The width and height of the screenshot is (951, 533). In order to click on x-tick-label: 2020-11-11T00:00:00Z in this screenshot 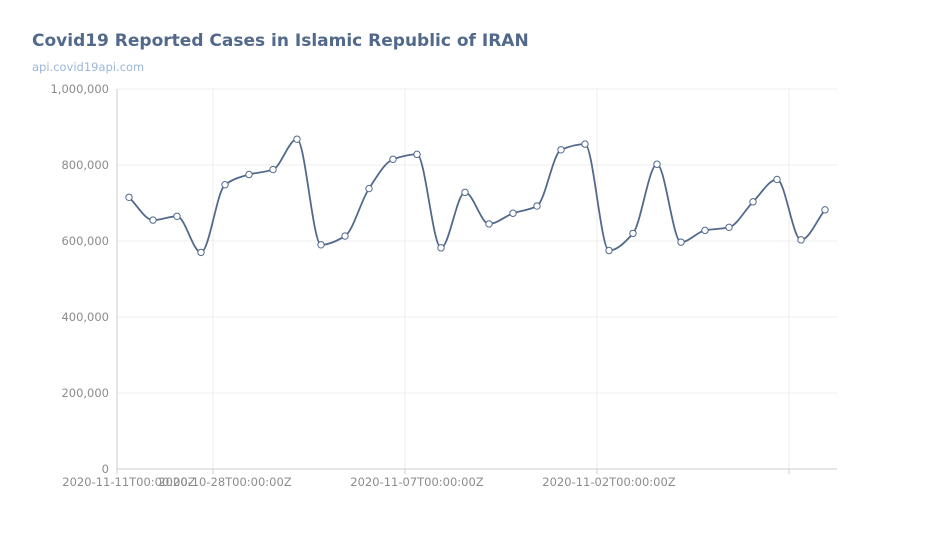, I will do `click(129, 482)`.